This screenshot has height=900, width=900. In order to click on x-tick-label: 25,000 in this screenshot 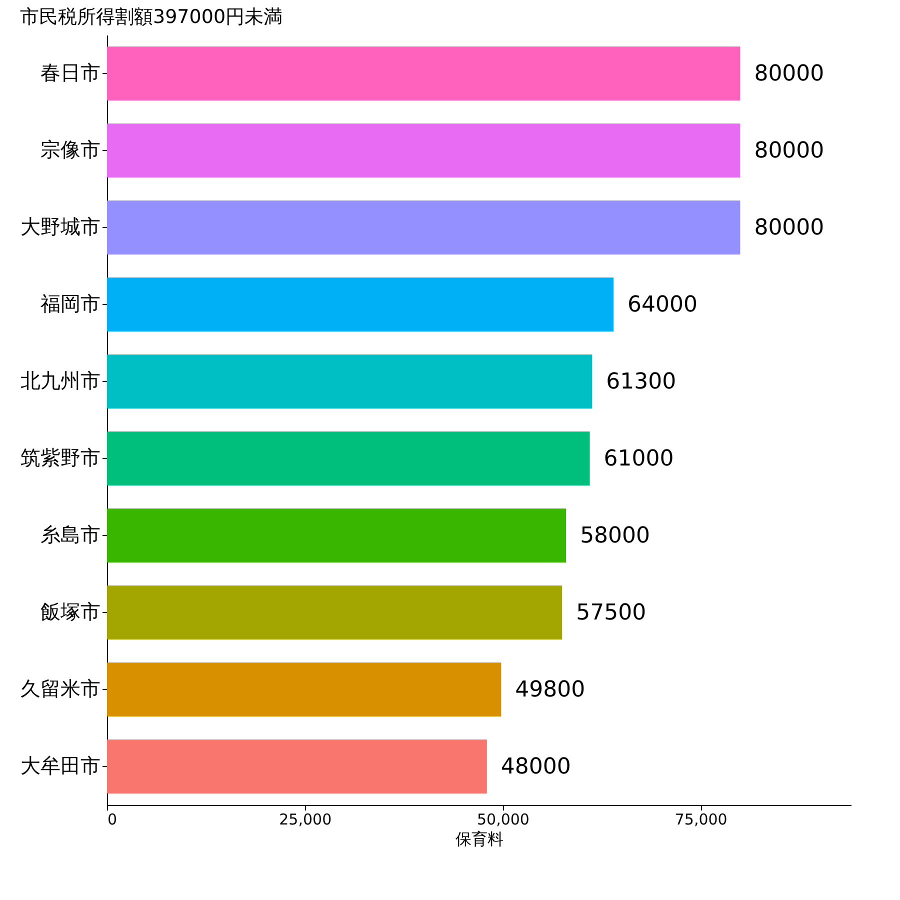, I will do `click(305, 819)`.